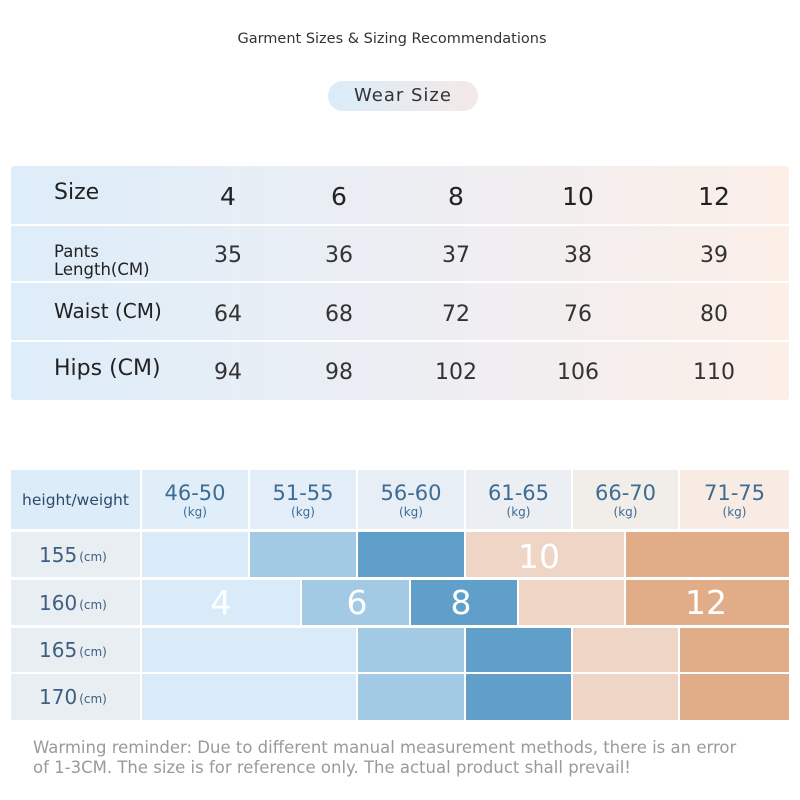 This screenshot has height=800, width=800. I want to click on weight-range-header: 46-50 (kg), so click(195, 499).